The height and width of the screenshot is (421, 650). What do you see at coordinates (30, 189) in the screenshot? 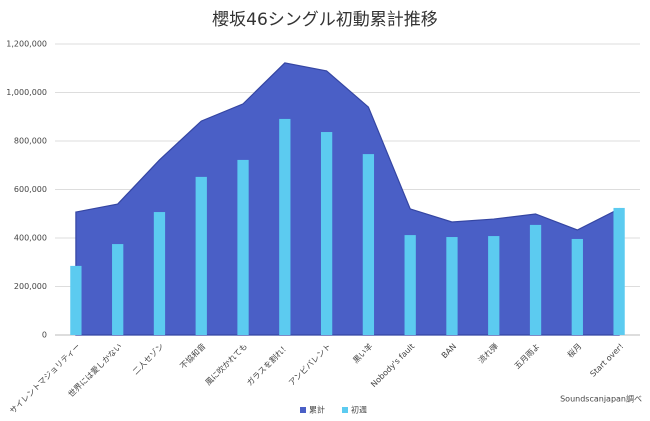
I see `y-tick-label: 600,000` at bounding box center [30, 189].